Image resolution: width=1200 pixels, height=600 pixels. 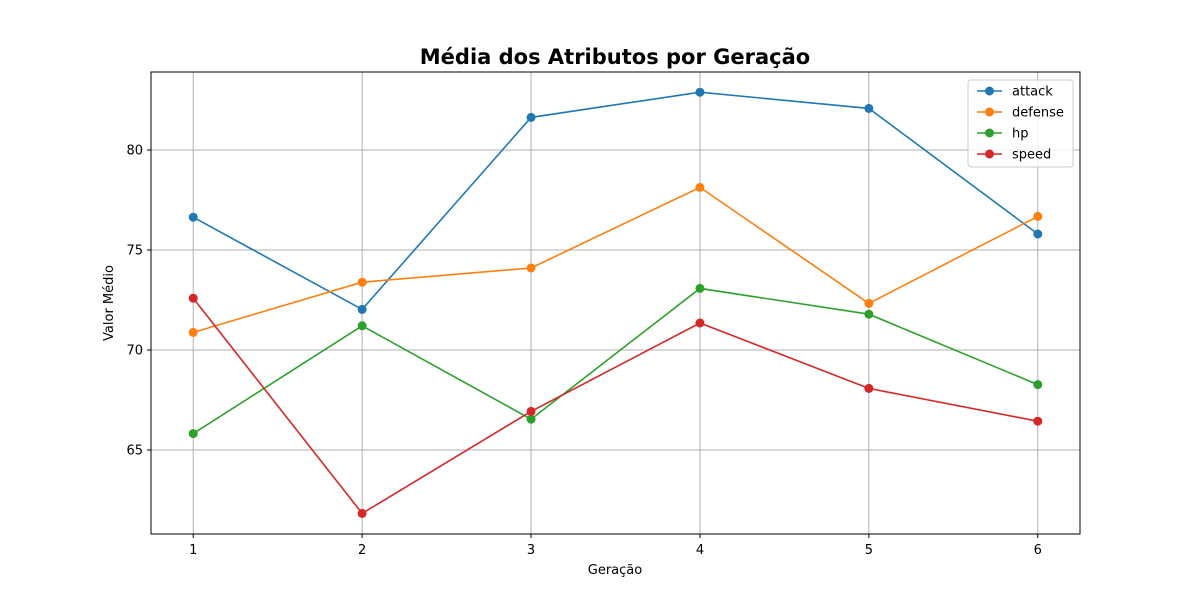 What do you see at coordinates (193, 550) in the screenshot?
I see `x-tick-label: 1` at bounding box center [193, 550].